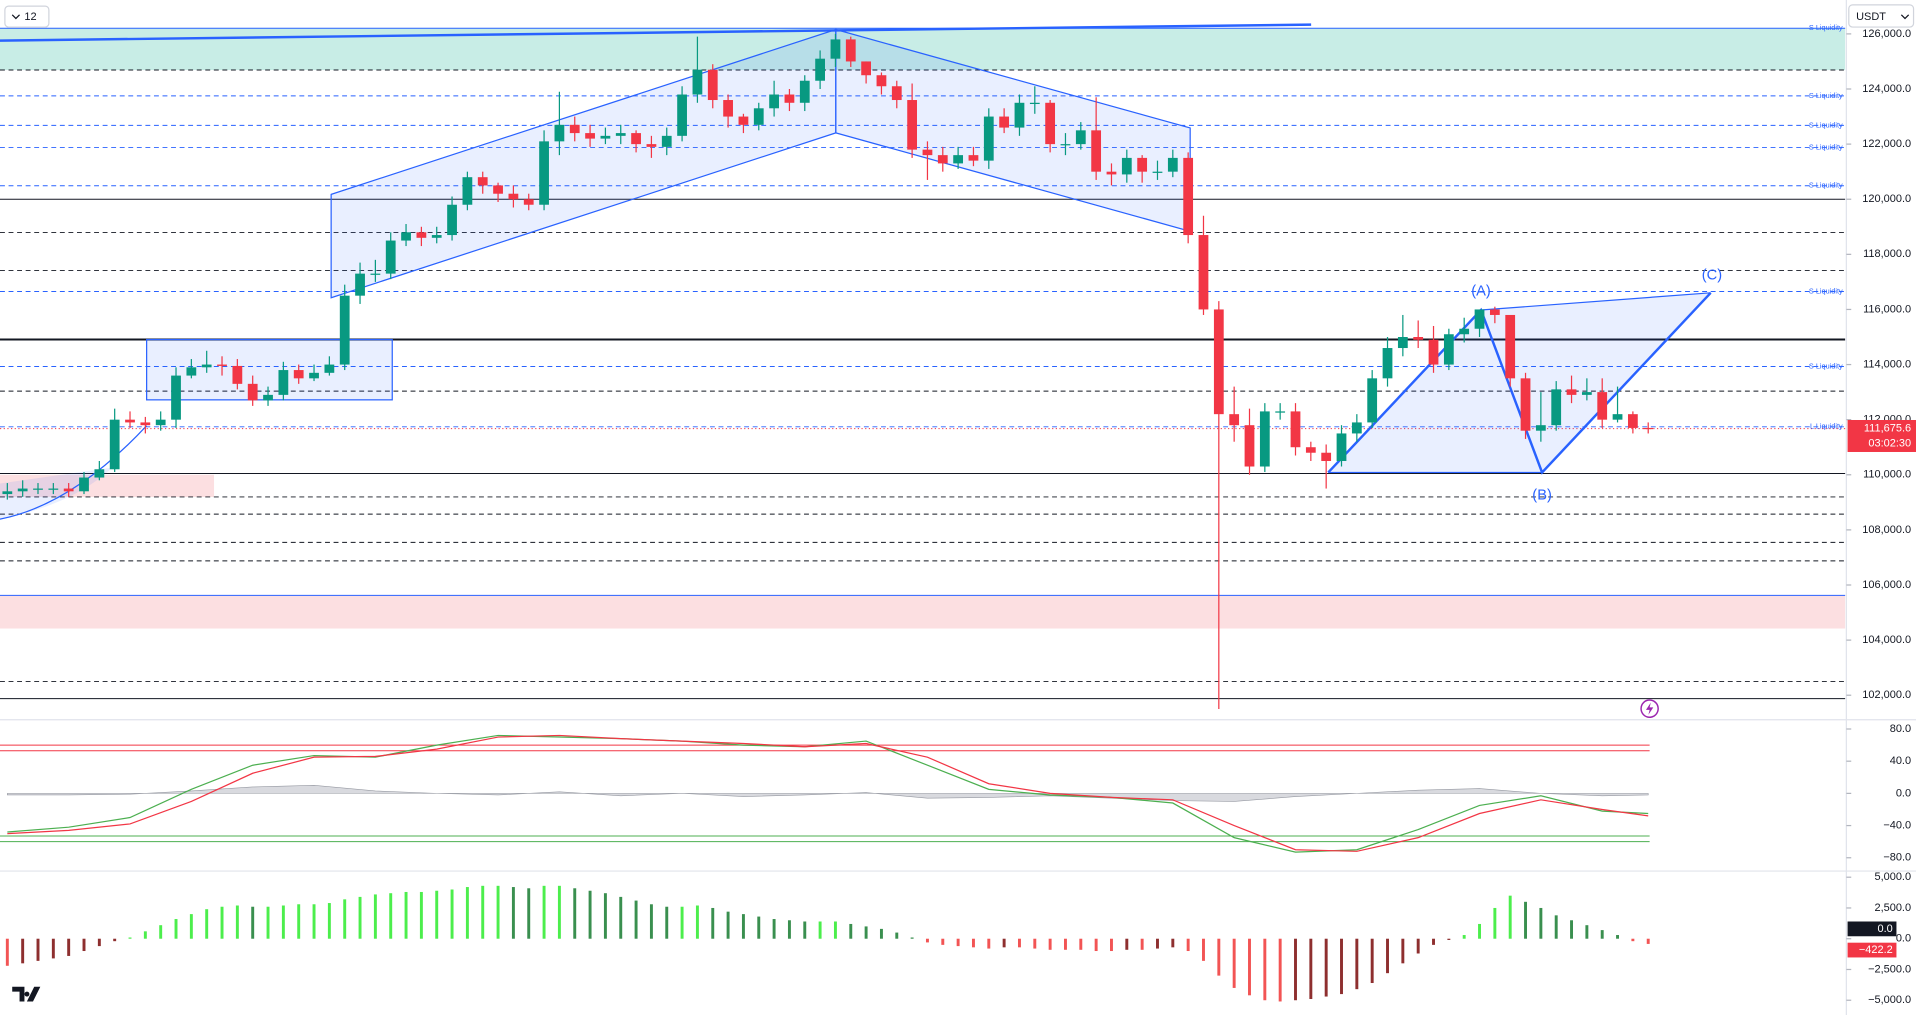 This screenshot has width=1916, height=1015. Describe the element at coordinates (1881, 435) in the screenshot. I see `last-price-tag` at that location.